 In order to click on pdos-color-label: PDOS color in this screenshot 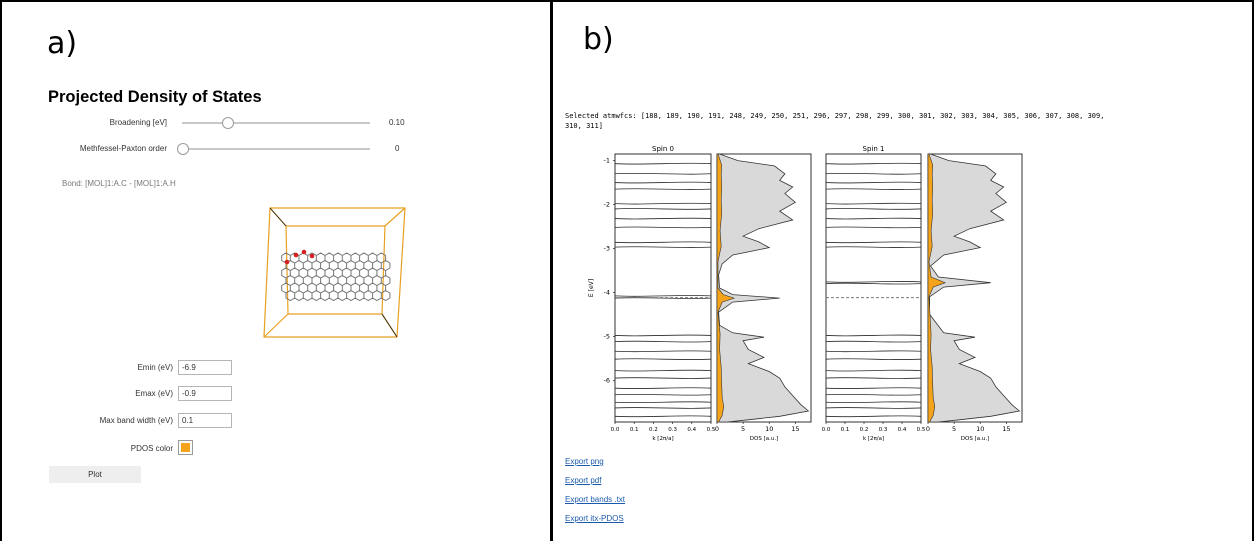, I will do `click(151, 448)`.